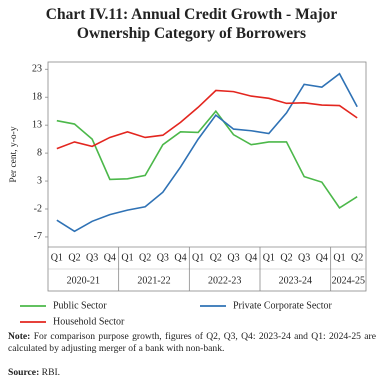 The image size is (383, 384). I want to click on source: Source: RBI., so click(192, 373).